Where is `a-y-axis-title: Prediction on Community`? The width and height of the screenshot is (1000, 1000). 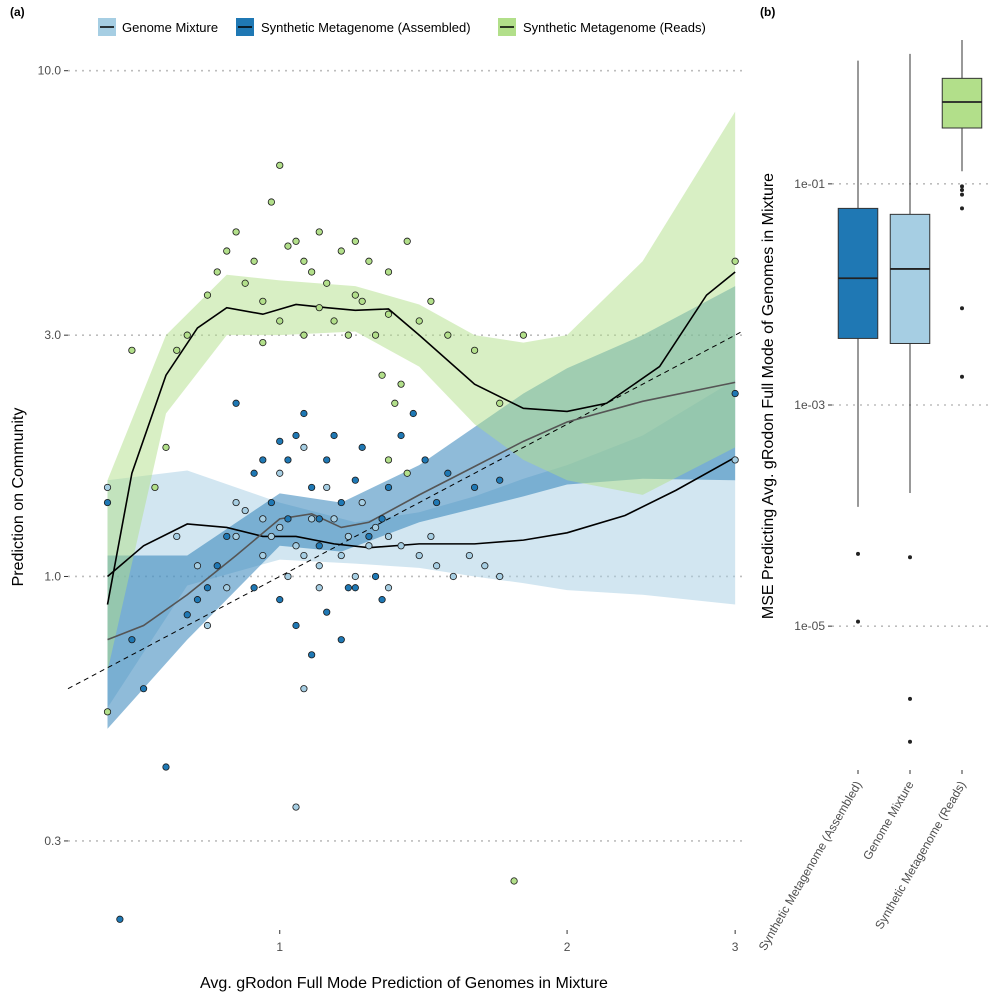
a-y-axis-title: Prediction on Community is located at coordinates (18, 497).